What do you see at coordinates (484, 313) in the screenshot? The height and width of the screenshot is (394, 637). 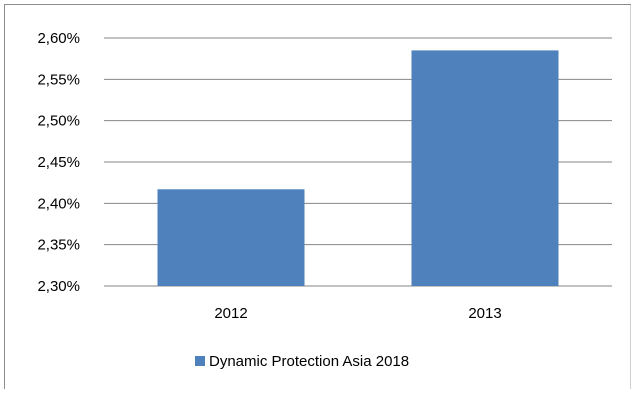 I see `x-tick-label: 2013` at bounding box center [484, 313].